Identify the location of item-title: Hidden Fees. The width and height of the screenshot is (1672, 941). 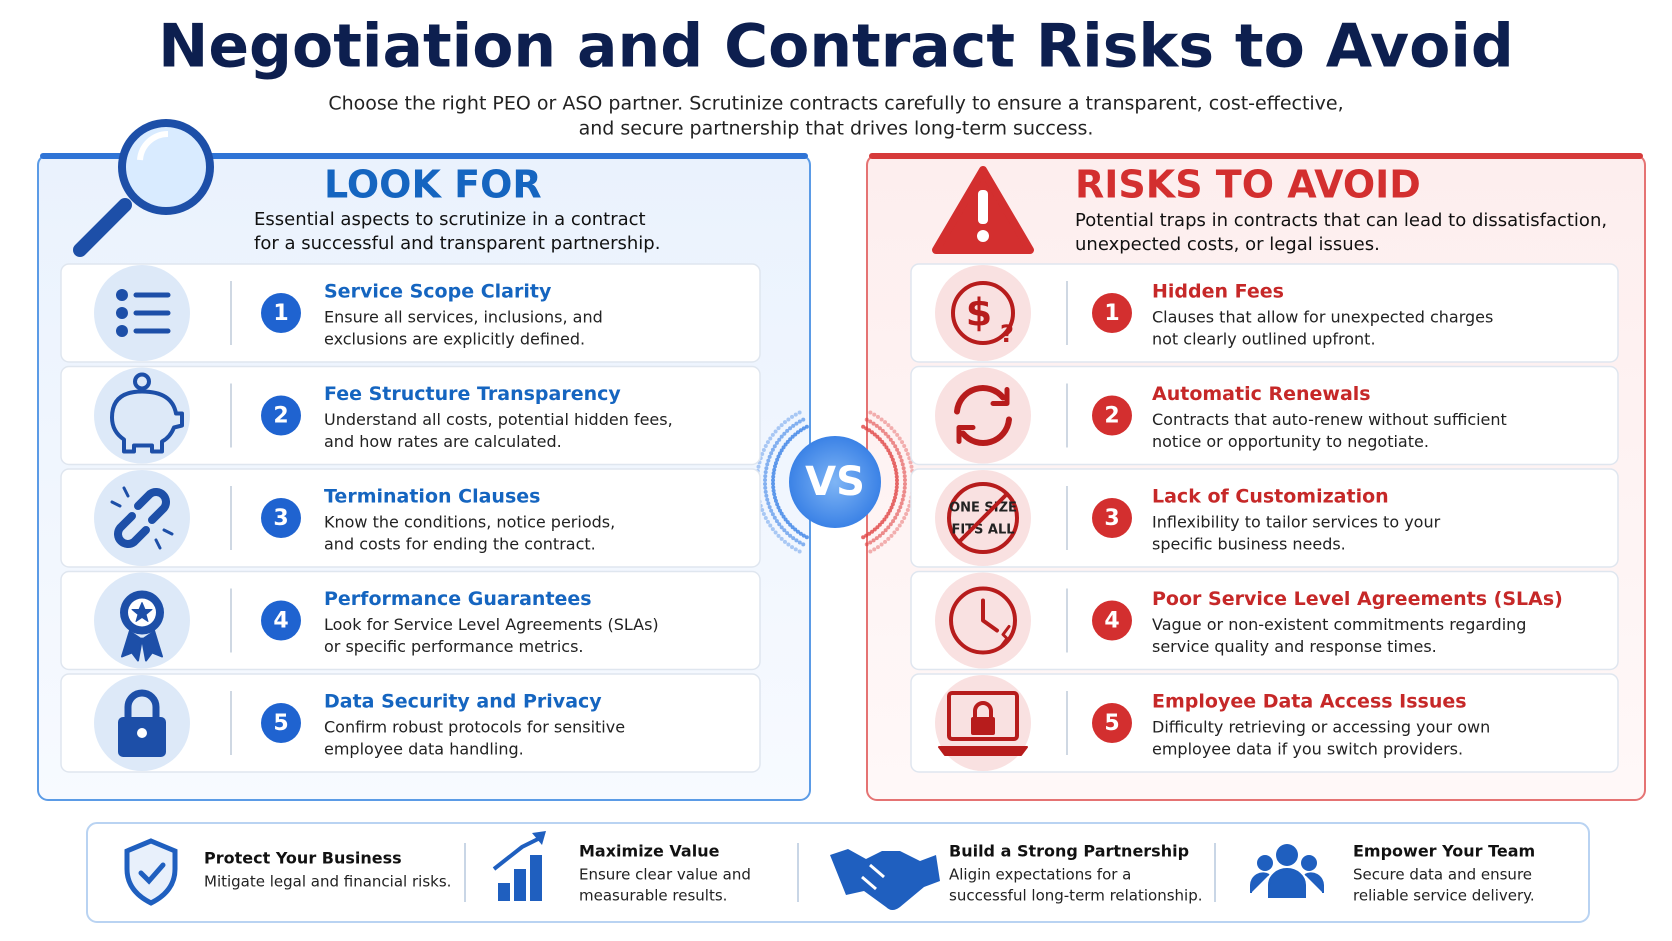
(1218, 292).